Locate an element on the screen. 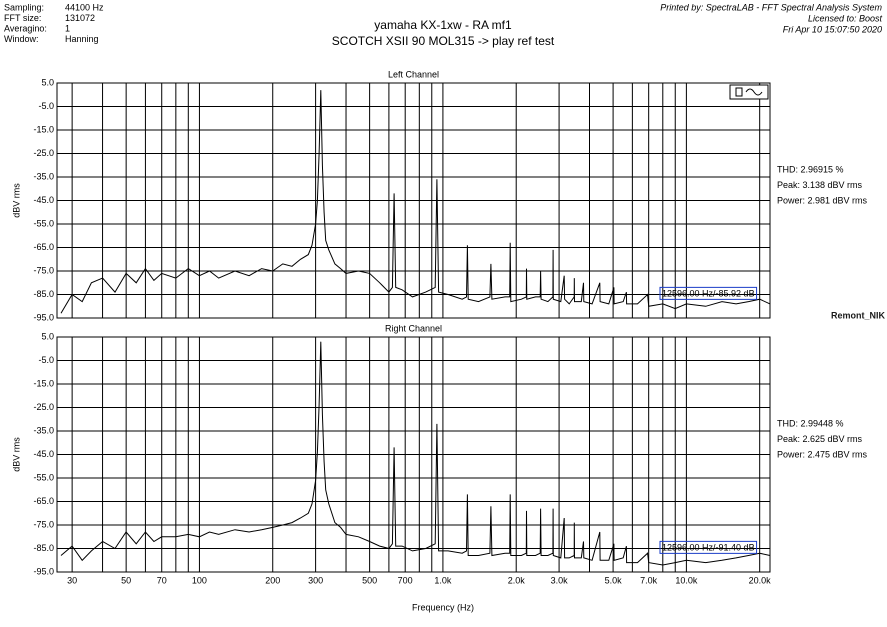  measurement: Peak: 3.138 dBV rms is located at coordinates (820, 185).